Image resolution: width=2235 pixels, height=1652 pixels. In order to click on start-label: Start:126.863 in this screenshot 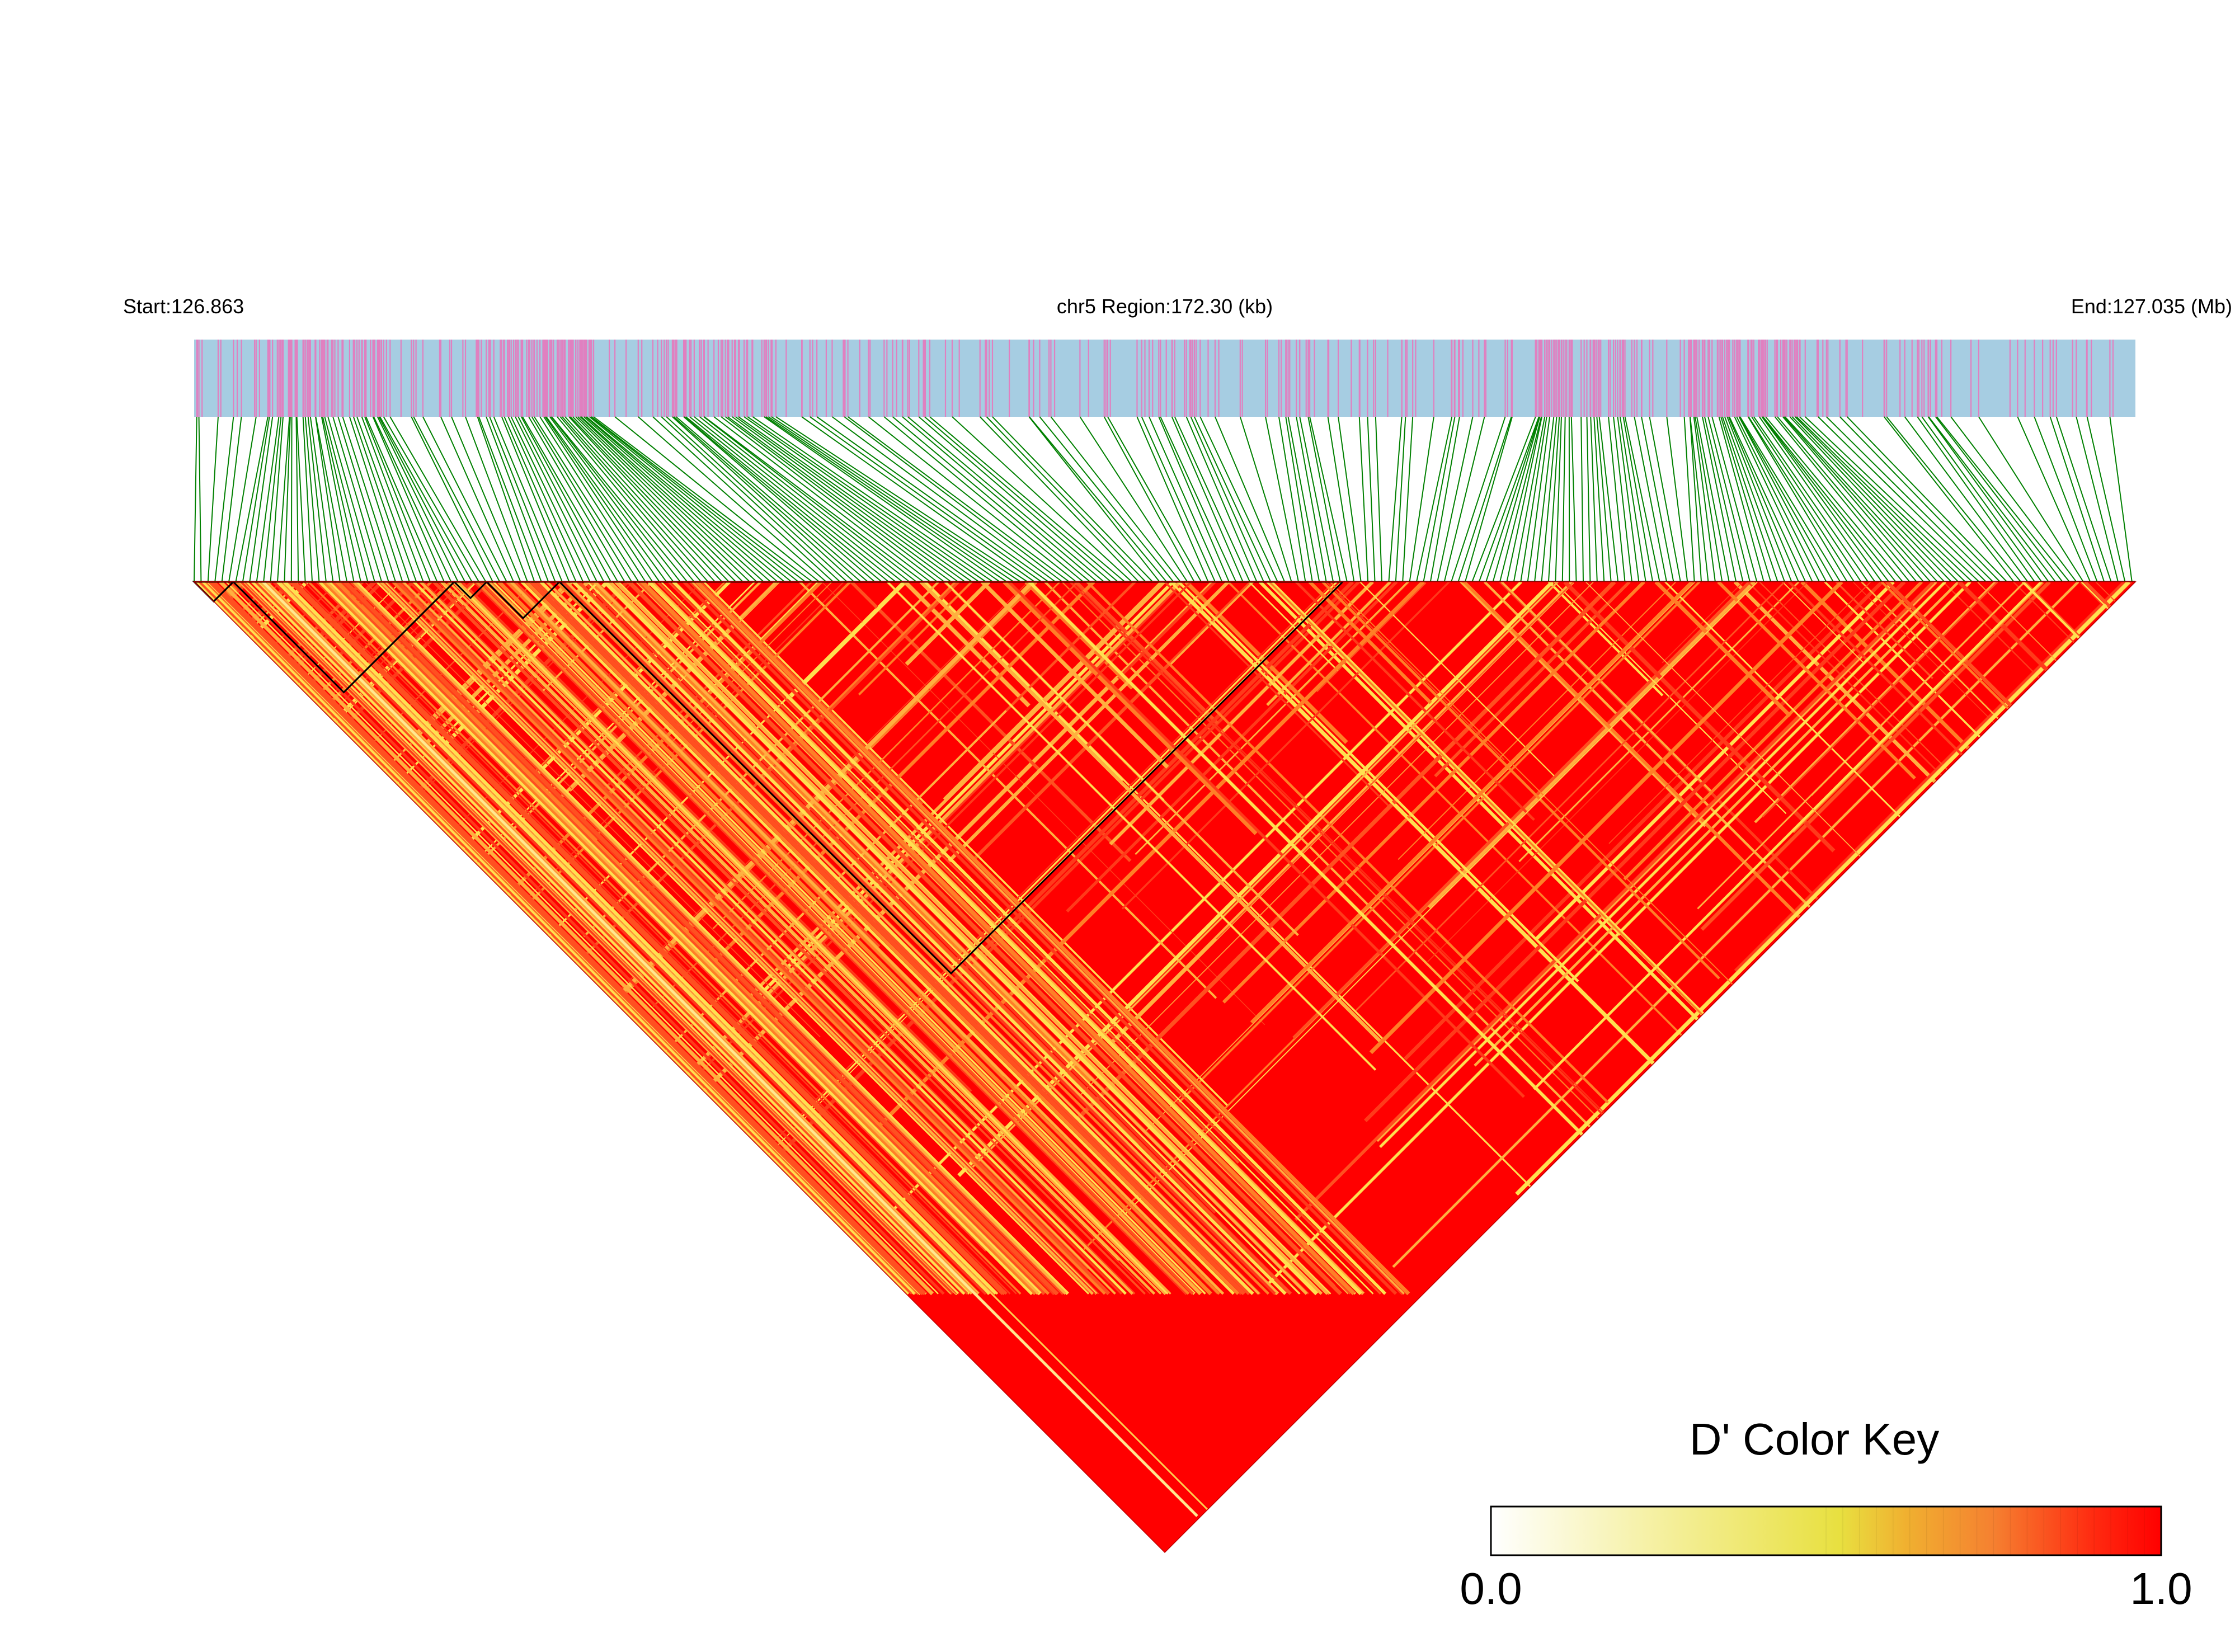, I will do `click(183, 306)`.